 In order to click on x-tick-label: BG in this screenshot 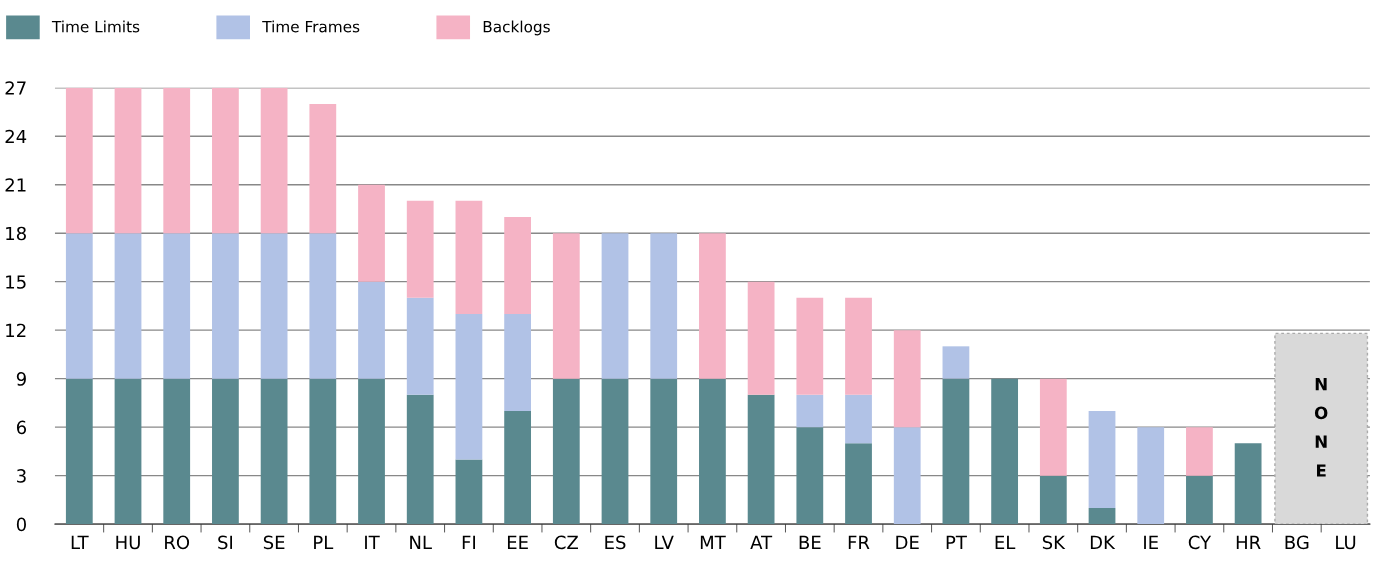, I will do `click(1297, 542)`.